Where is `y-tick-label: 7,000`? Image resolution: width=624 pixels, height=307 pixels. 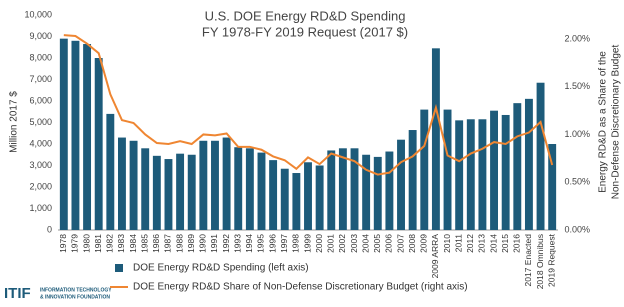
y-tick-label: 7,000 is located at coordinates (40, 79).